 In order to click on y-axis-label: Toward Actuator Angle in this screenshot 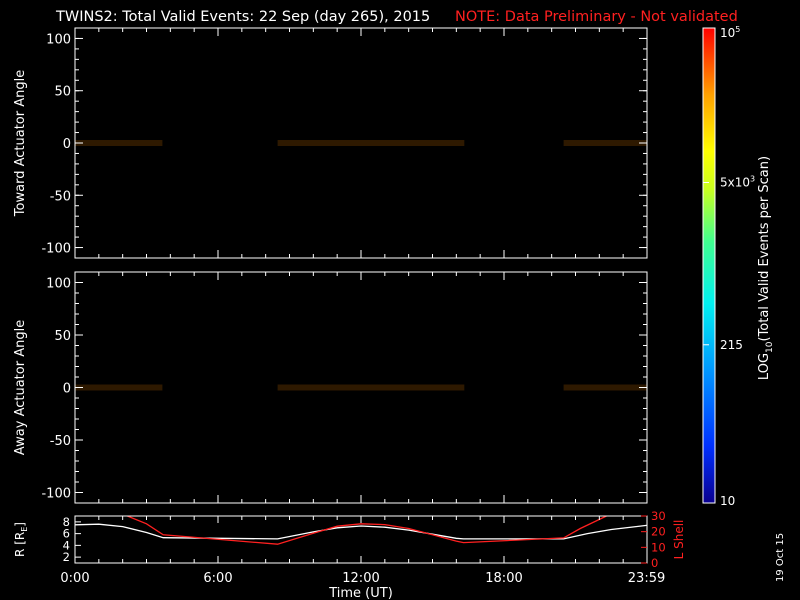, I will do `click(20, 143)`.